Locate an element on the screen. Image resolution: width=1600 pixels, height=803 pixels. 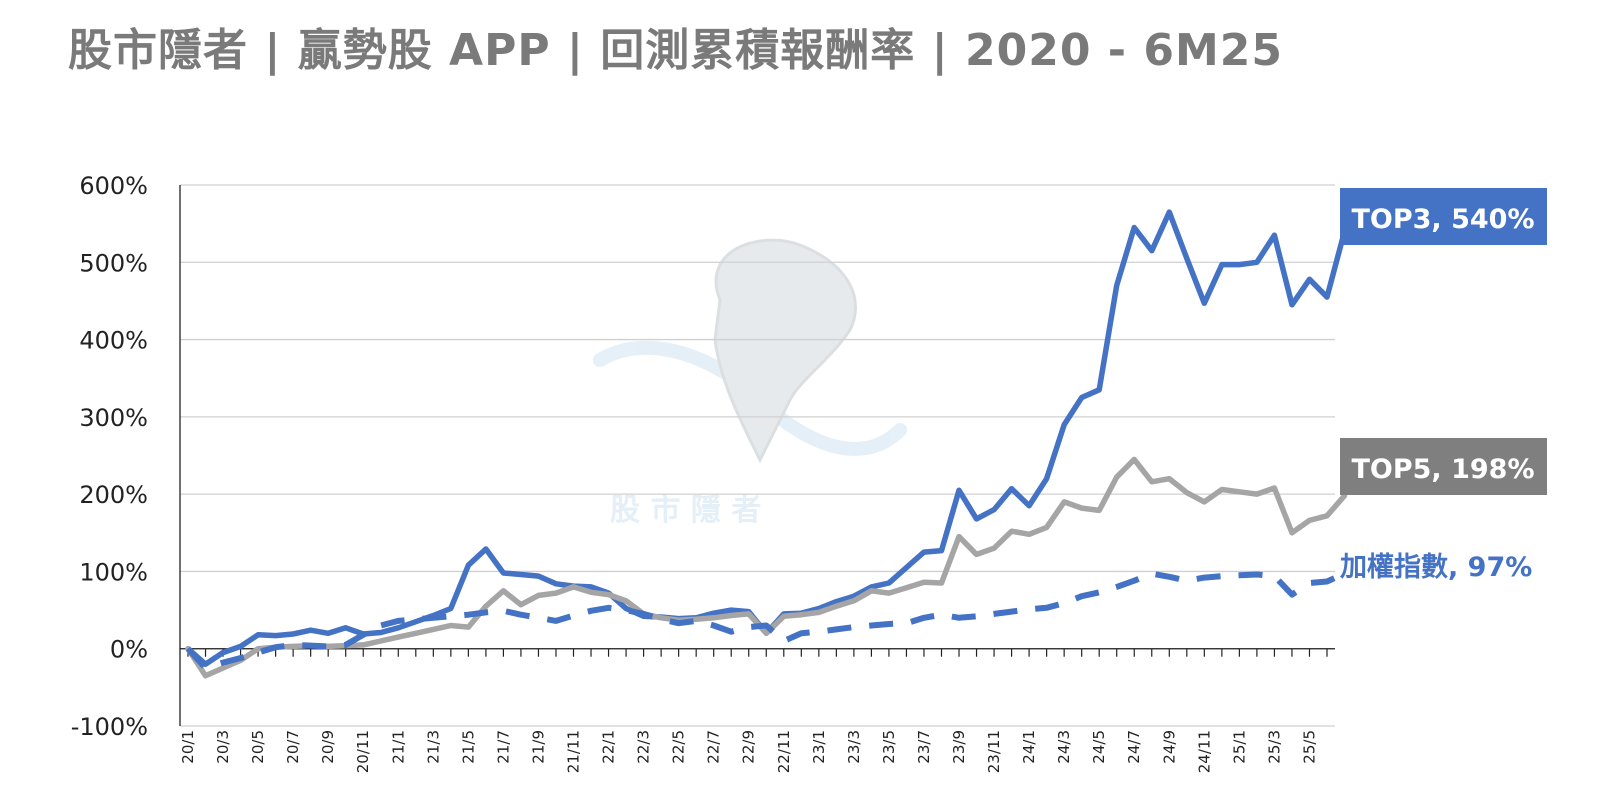
x-tick-label: 21/7 is located at coordinates (503, 747).